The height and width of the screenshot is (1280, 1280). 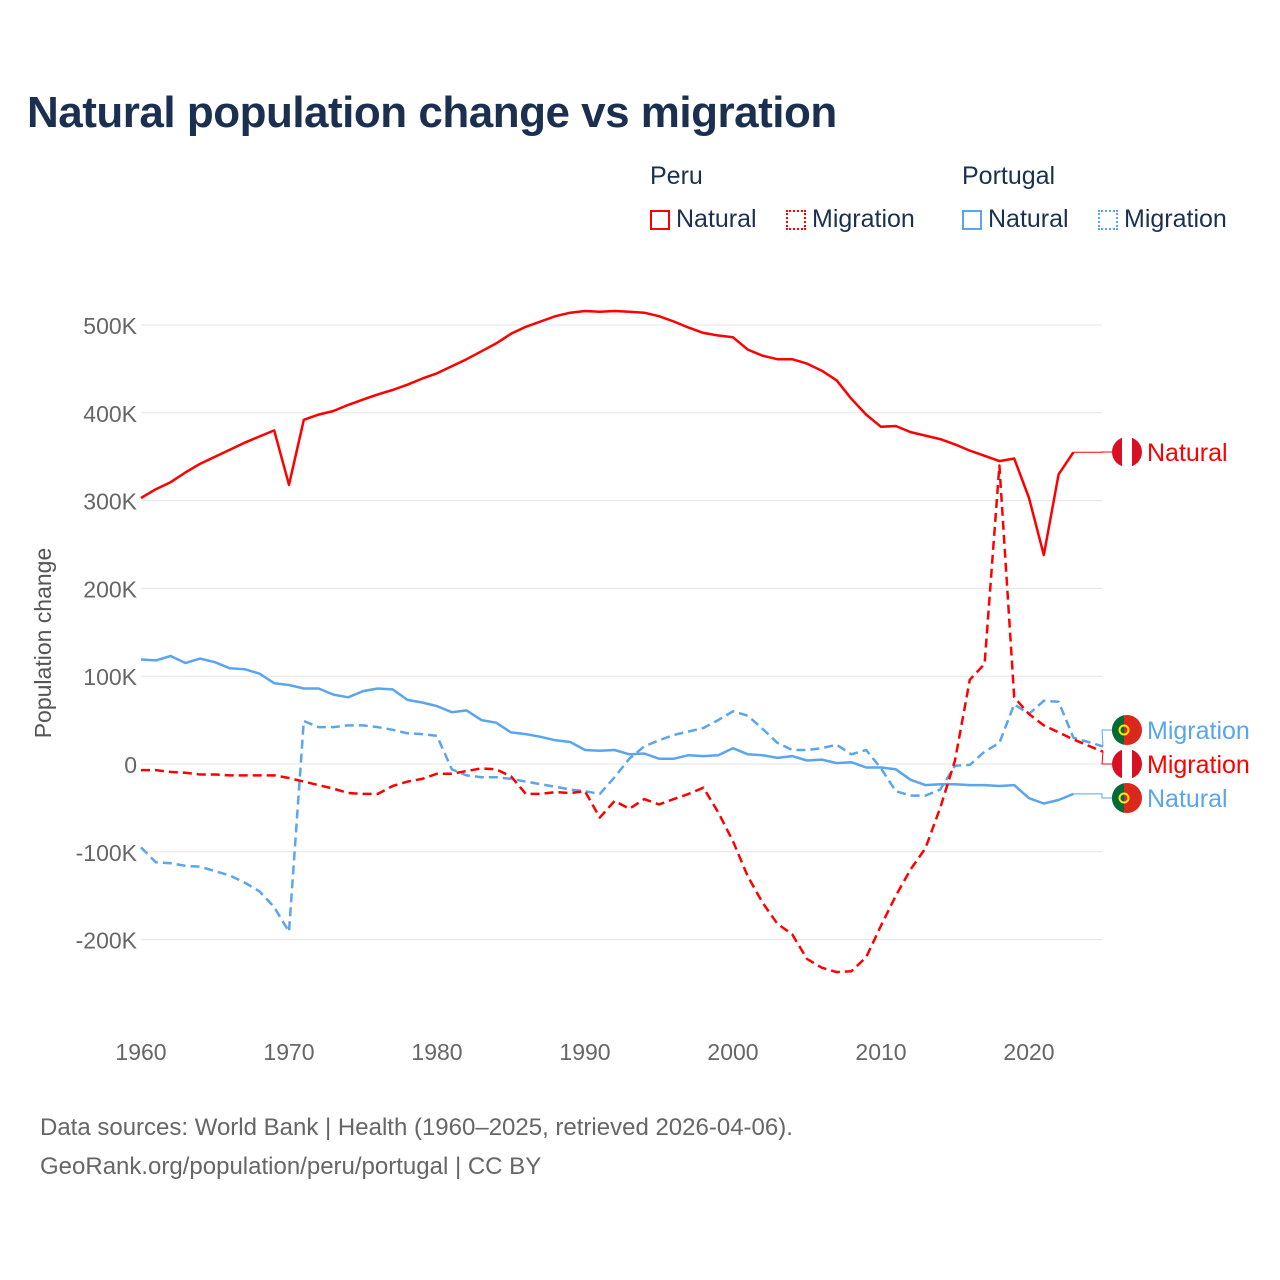 What do you see at coordinates (607, 433) in the screenshot?
I see `series-line-peru-natural` at bounding box center [607, 433].